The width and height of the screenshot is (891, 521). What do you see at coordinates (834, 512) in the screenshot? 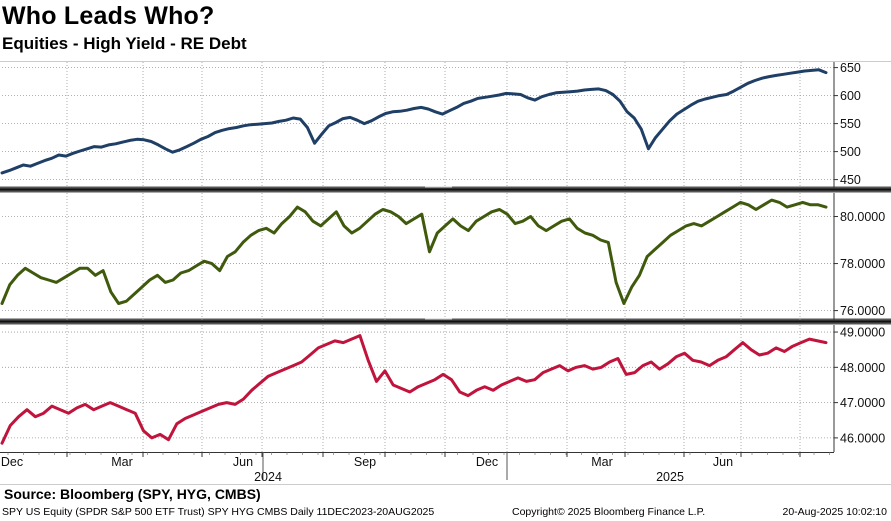
I see `footer-timestamp: 20-Aug-2025 10:02:10` at bounding box center [834, 512].